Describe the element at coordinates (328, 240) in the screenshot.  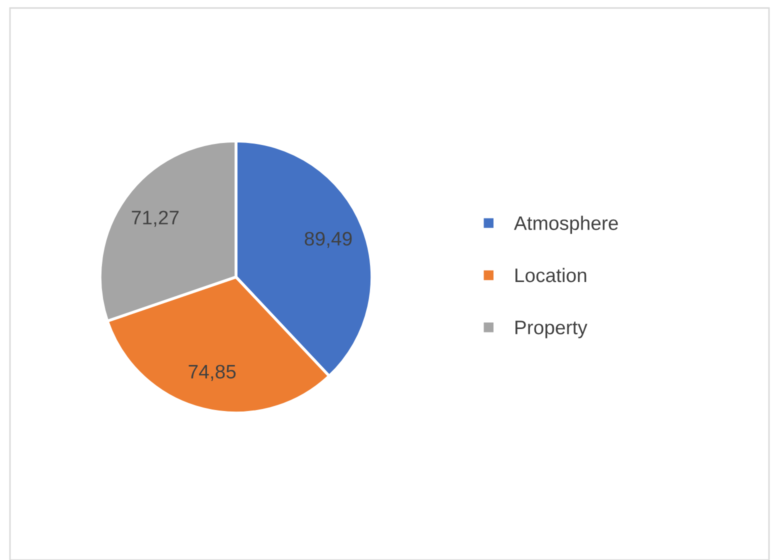
I see `data-label: 89,49` at that location.